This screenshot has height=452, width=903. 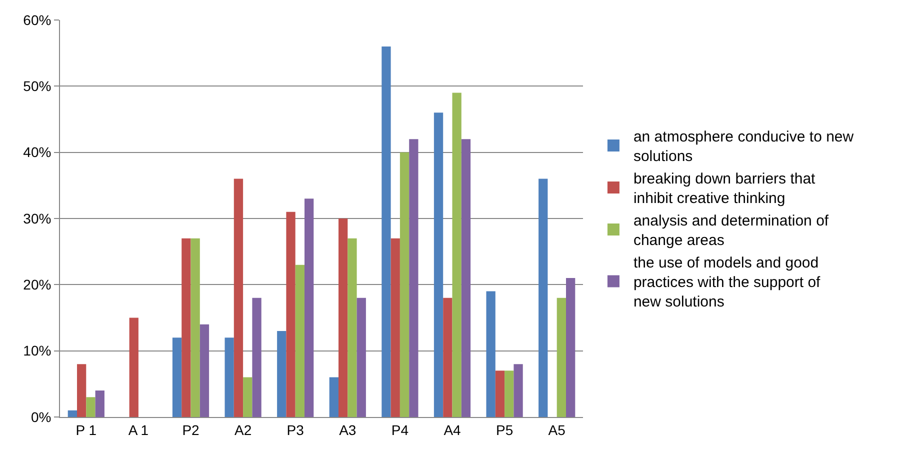 What do you see at coordinates (37, 152) in the screenshot?
I see `y-tick-label: 40%` at bounding box center [37, 152].